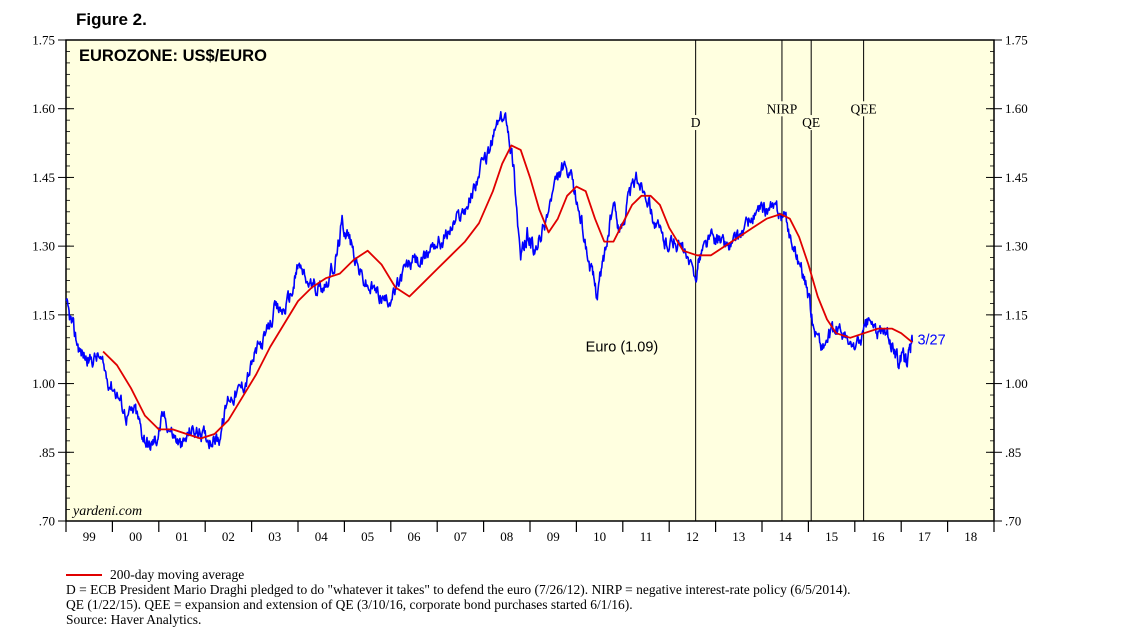  What do you see at coordinates (1016, 246) in the screenshot?
I see `y-tick-label-right: 1.30` at bounding box center [1016, 246].